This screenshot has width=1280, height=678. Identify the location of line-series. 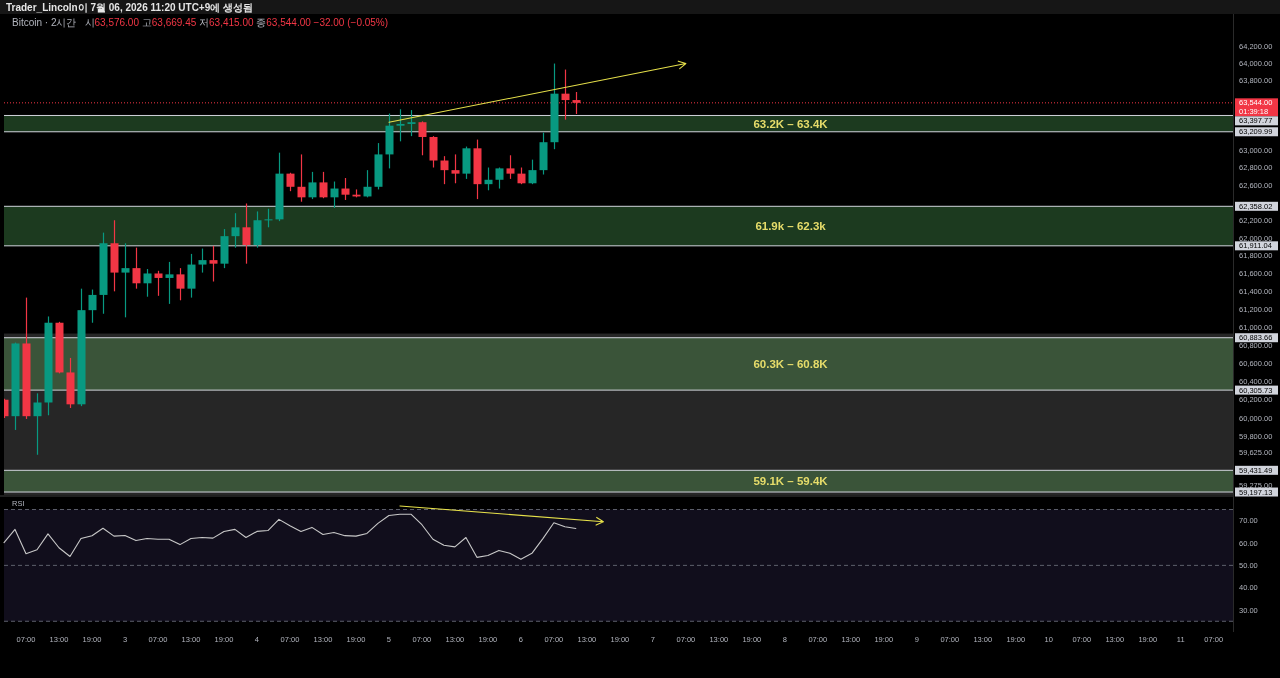
(290, 536).